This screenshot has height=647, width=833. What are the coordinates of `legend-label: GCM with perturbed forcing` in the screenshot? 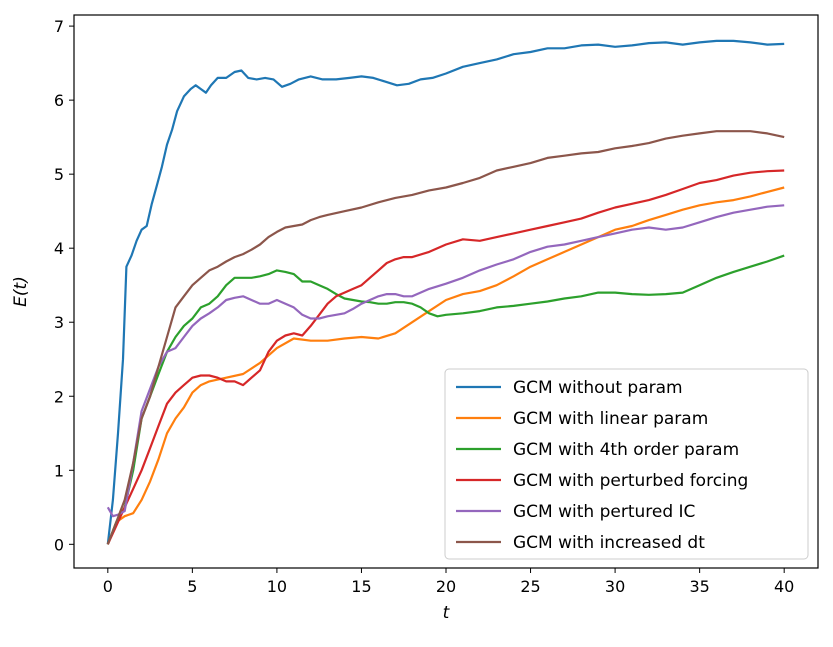 It's located at (630, 481).